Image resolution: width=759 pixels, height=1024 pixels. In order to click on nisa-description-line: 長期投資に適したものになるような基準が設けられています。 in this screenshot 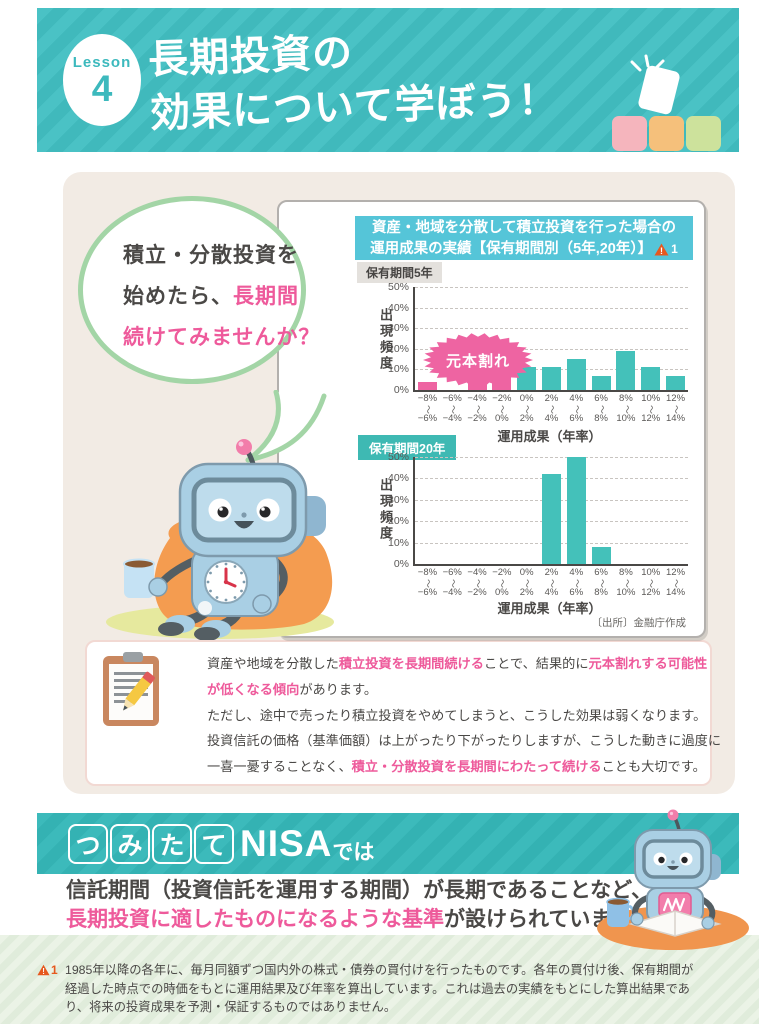, I will do `click(359, 919)`.